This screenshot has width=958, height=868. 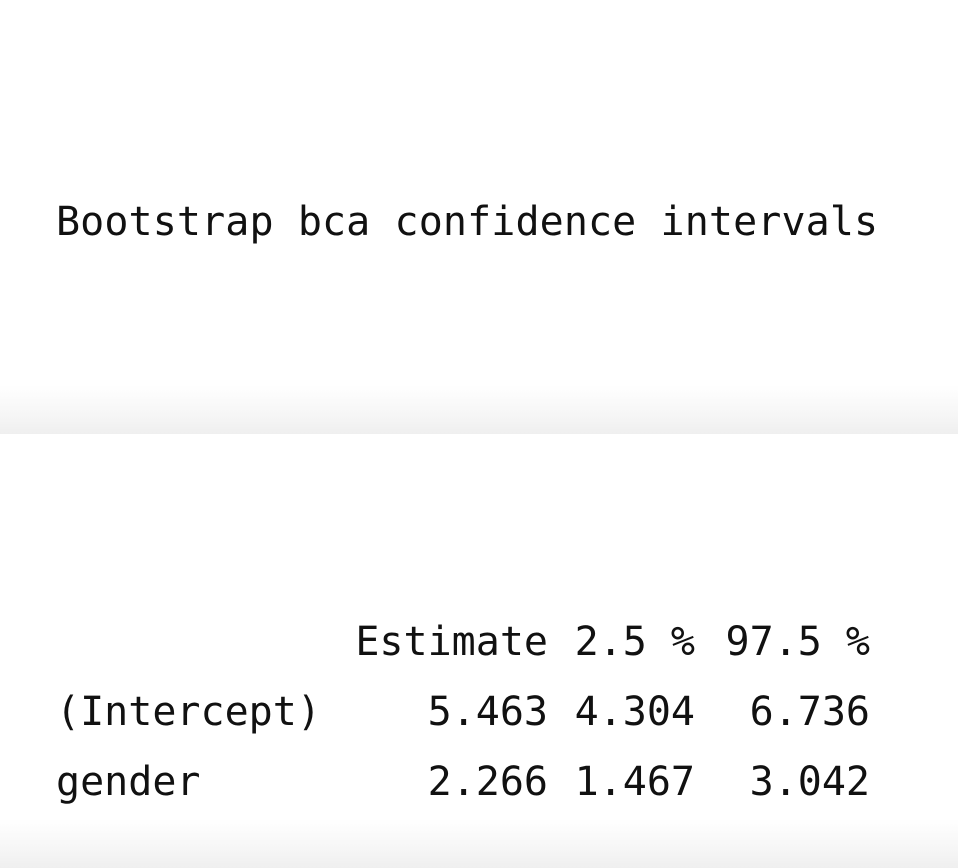 What do you see at coordinates (634, 782) in the screenshot?
I see `lower-bound-value: 1.467` at bounding box center [634, 782].